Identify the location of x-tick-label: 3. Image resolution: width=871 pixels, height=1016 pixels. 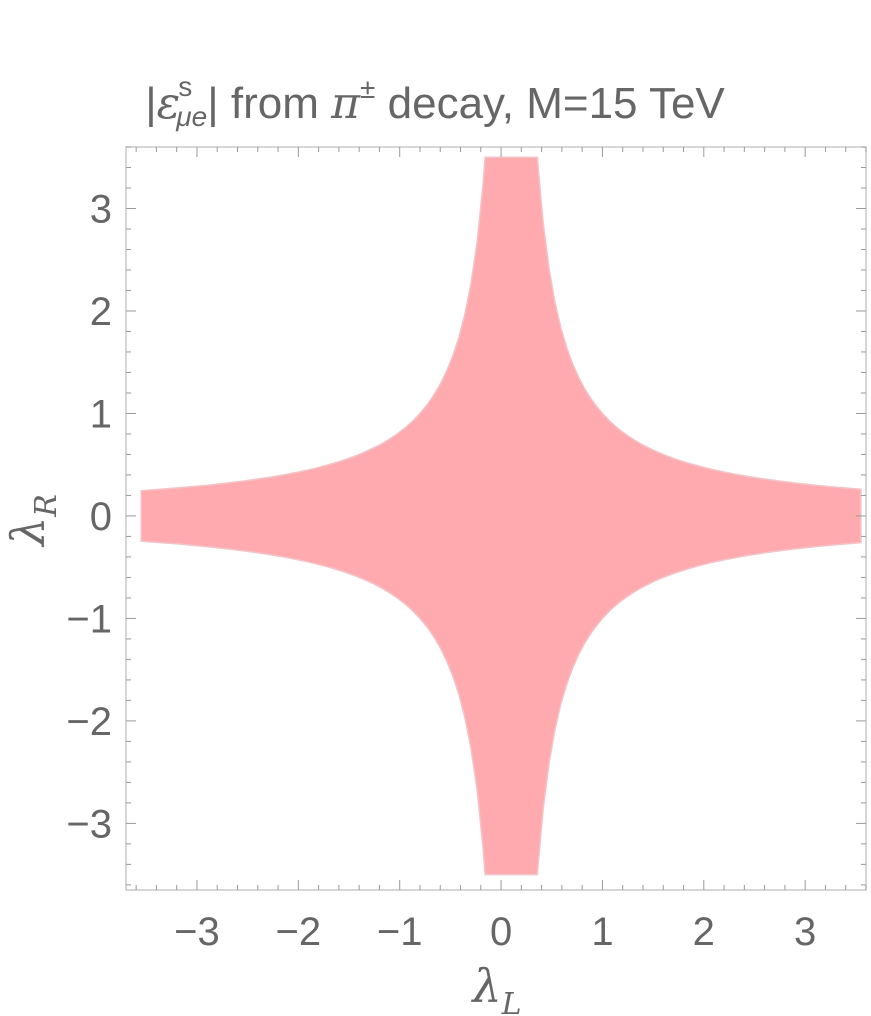
(805, 932).